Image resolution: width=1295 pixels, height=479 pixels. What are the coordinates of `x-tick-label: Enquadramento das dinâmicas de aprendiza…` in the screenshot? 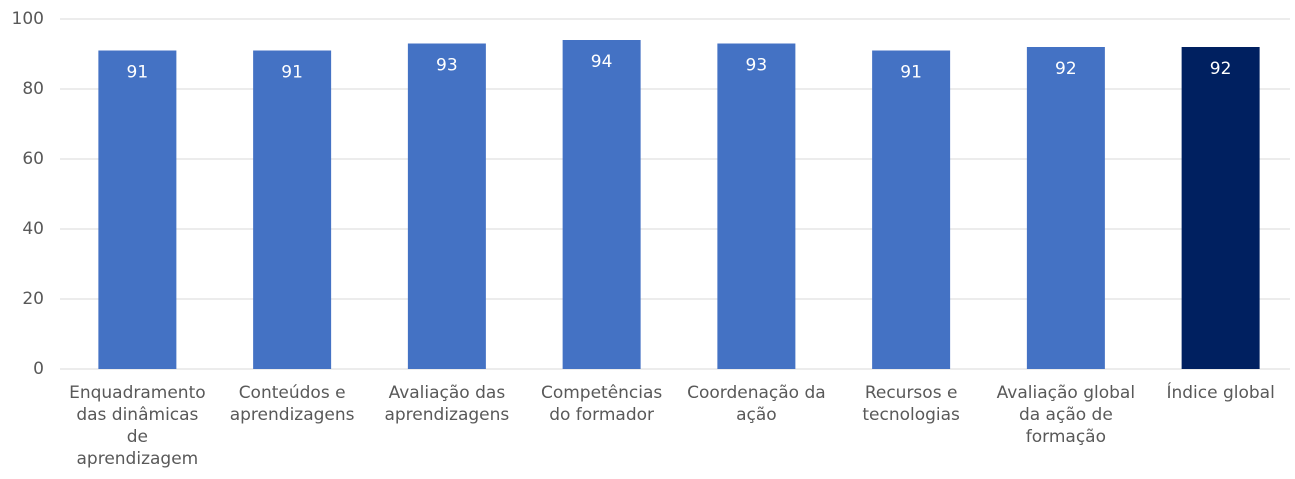 It's located at (137, 426).